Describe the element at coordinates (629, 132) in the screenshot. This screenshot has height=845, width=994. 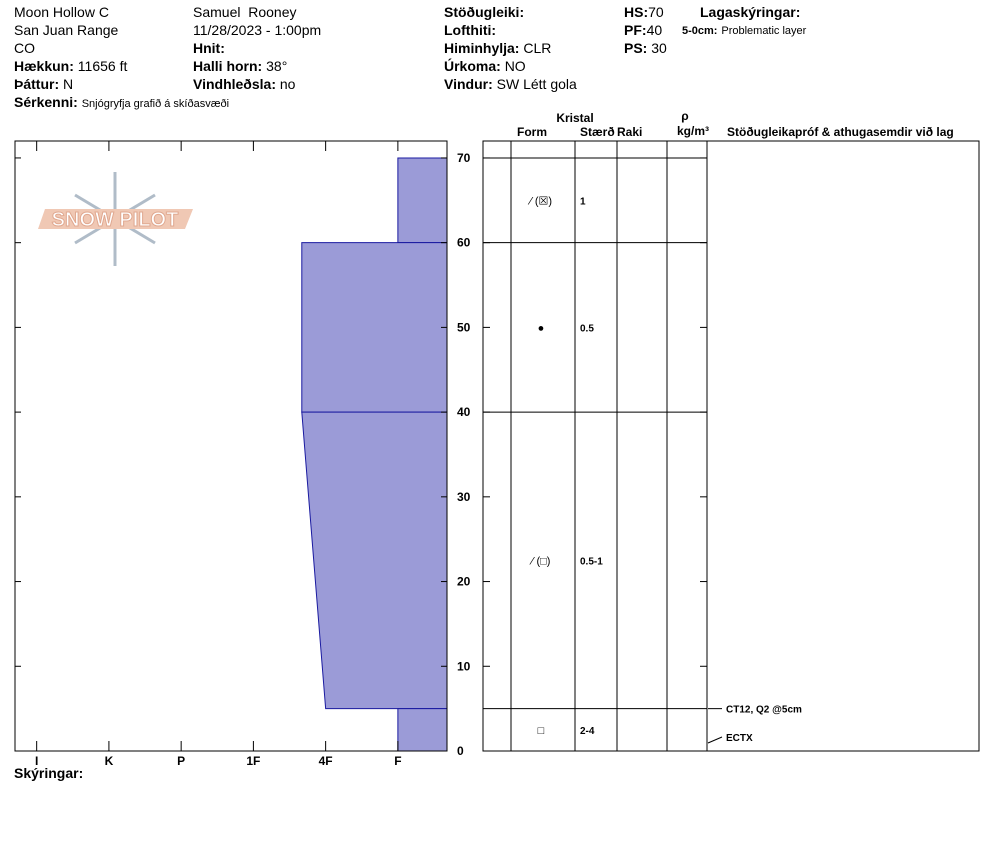
I see `moisture-header: Raki` at that location.